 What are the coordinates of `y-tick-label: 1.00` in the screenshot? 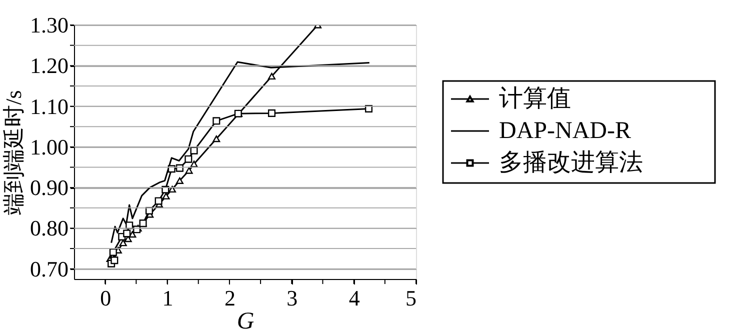 It's located at (49, 147).